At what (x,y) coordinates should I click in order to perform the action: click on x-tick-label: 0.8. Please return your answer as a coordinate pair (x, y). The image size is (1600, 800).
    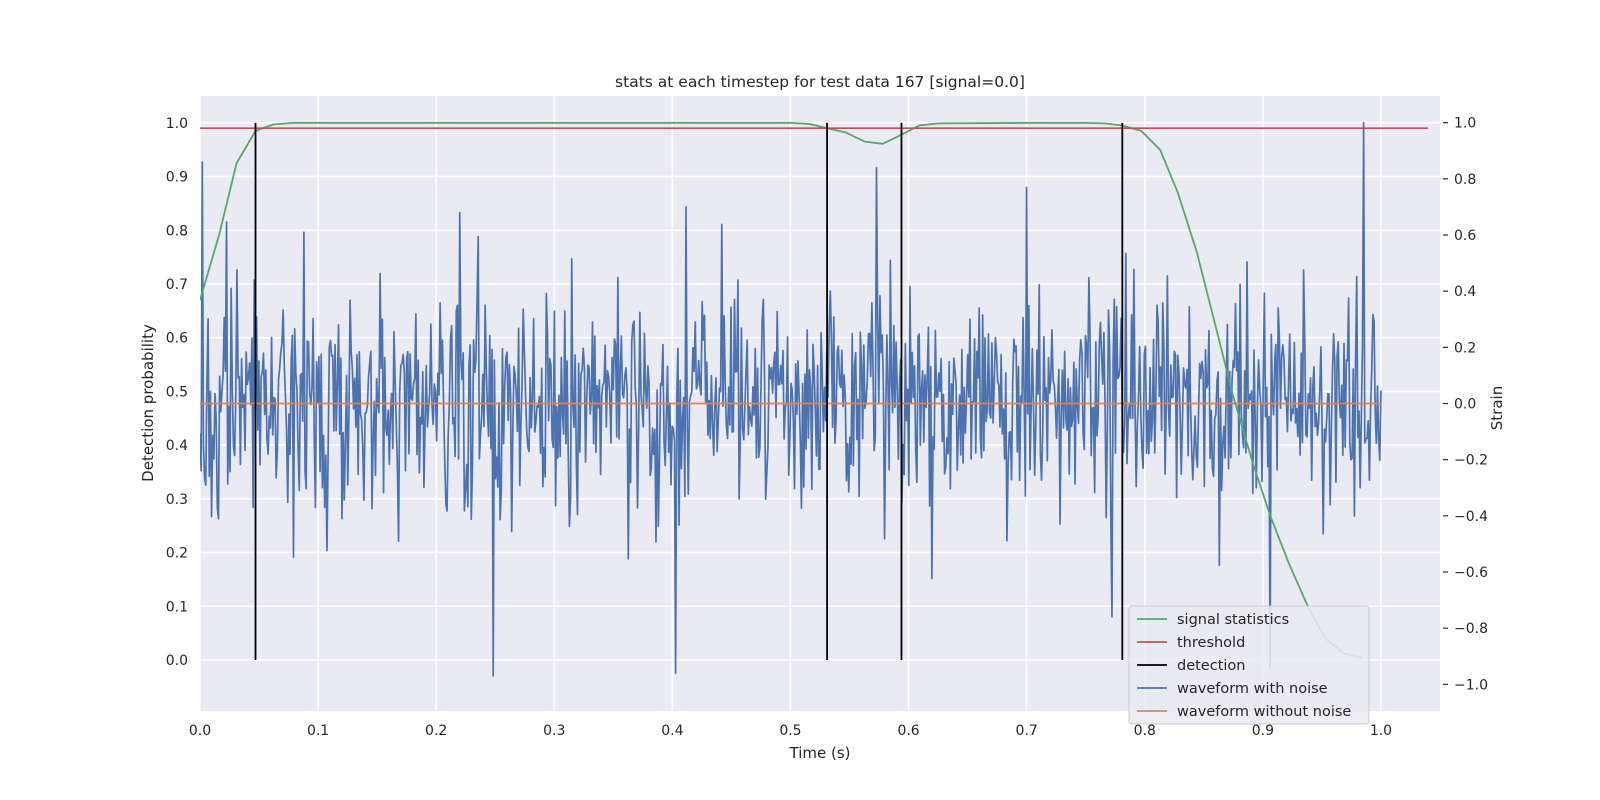
    Looking at the image, I should click on (1145, 731).